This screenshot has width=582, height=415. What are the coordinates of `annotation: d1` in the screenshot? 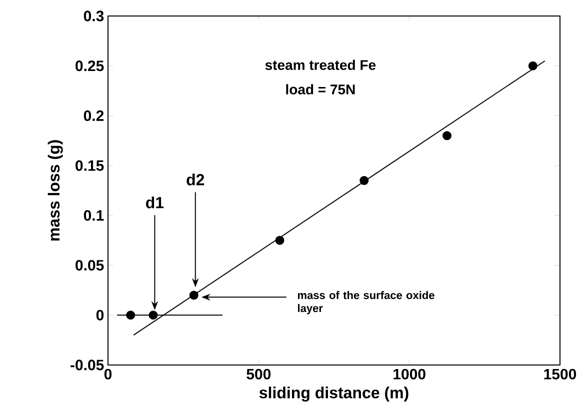 It's located at (155, 202).